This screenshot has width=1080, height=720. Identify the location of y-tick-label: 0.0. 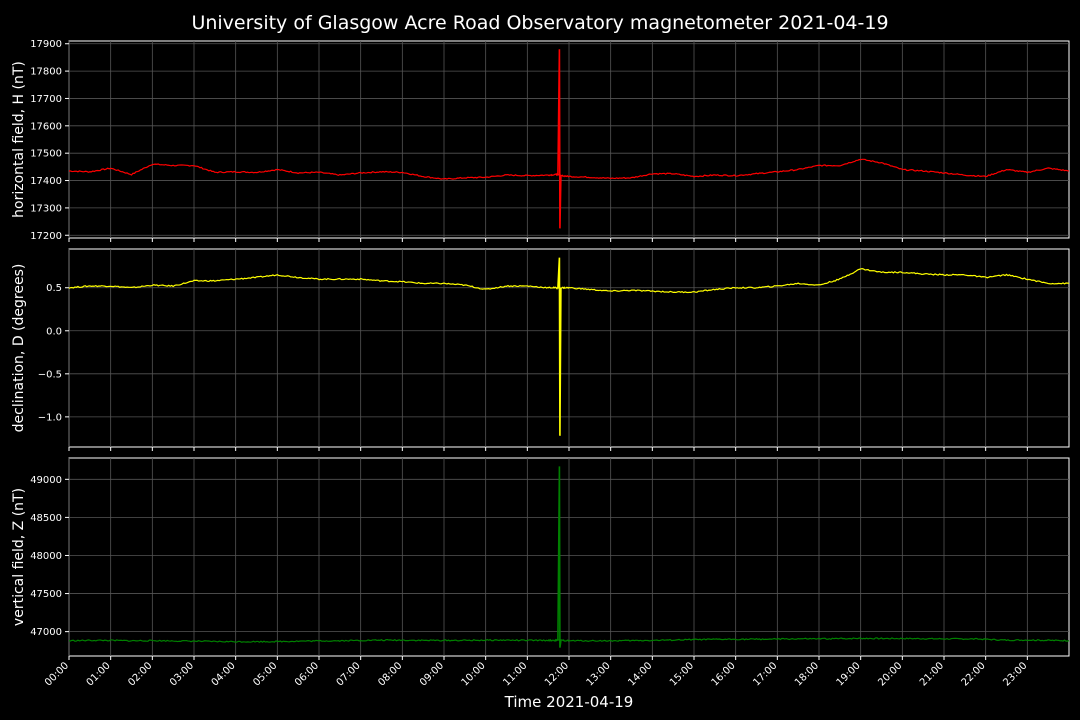
(54, 331).